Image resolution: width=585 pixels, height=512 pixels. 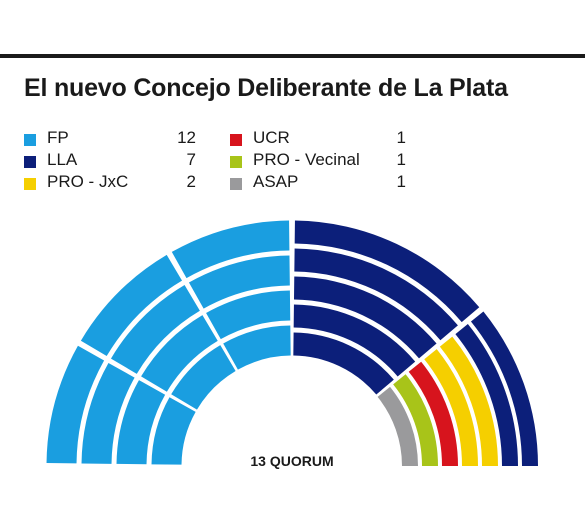 I want to click on top-rule, so click(x=292, y=56).